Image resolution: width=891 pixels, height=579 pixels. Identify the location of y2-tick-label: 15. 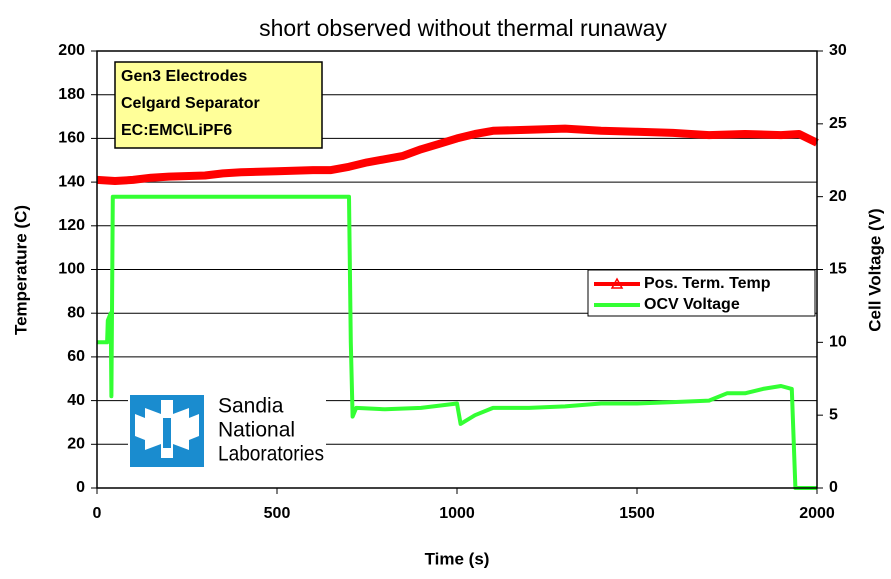
(838, 269).